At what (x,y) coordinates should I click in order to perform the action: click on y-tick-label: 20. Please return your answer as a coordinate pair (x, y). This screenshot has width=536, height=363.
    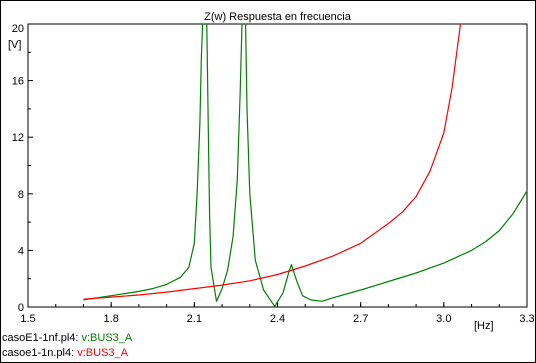
    Looking at the image, I should click on (18, 29).